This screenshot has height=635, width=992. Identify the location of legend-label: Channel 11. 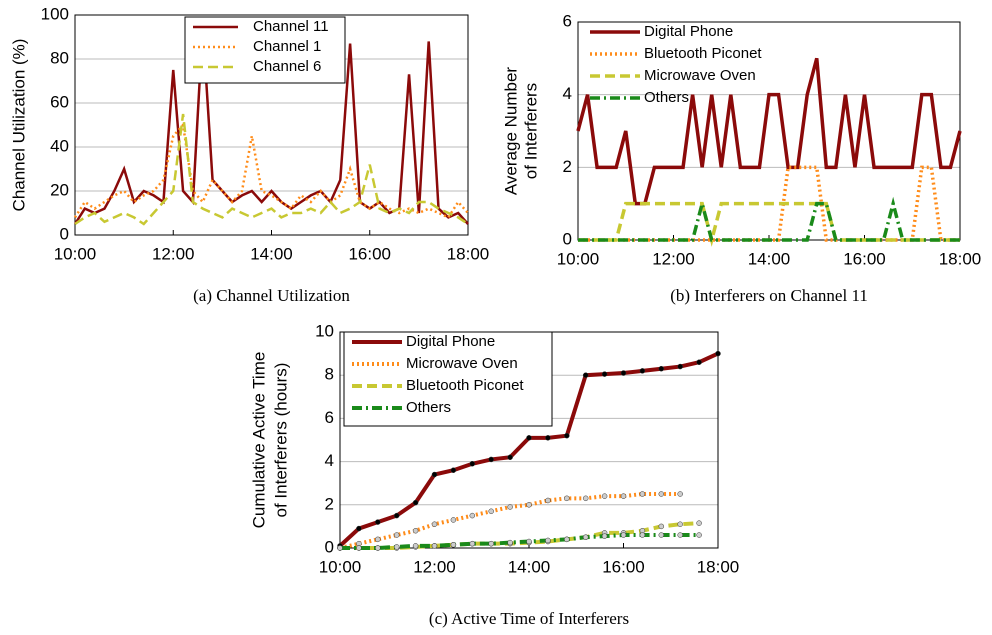
(291, 26).